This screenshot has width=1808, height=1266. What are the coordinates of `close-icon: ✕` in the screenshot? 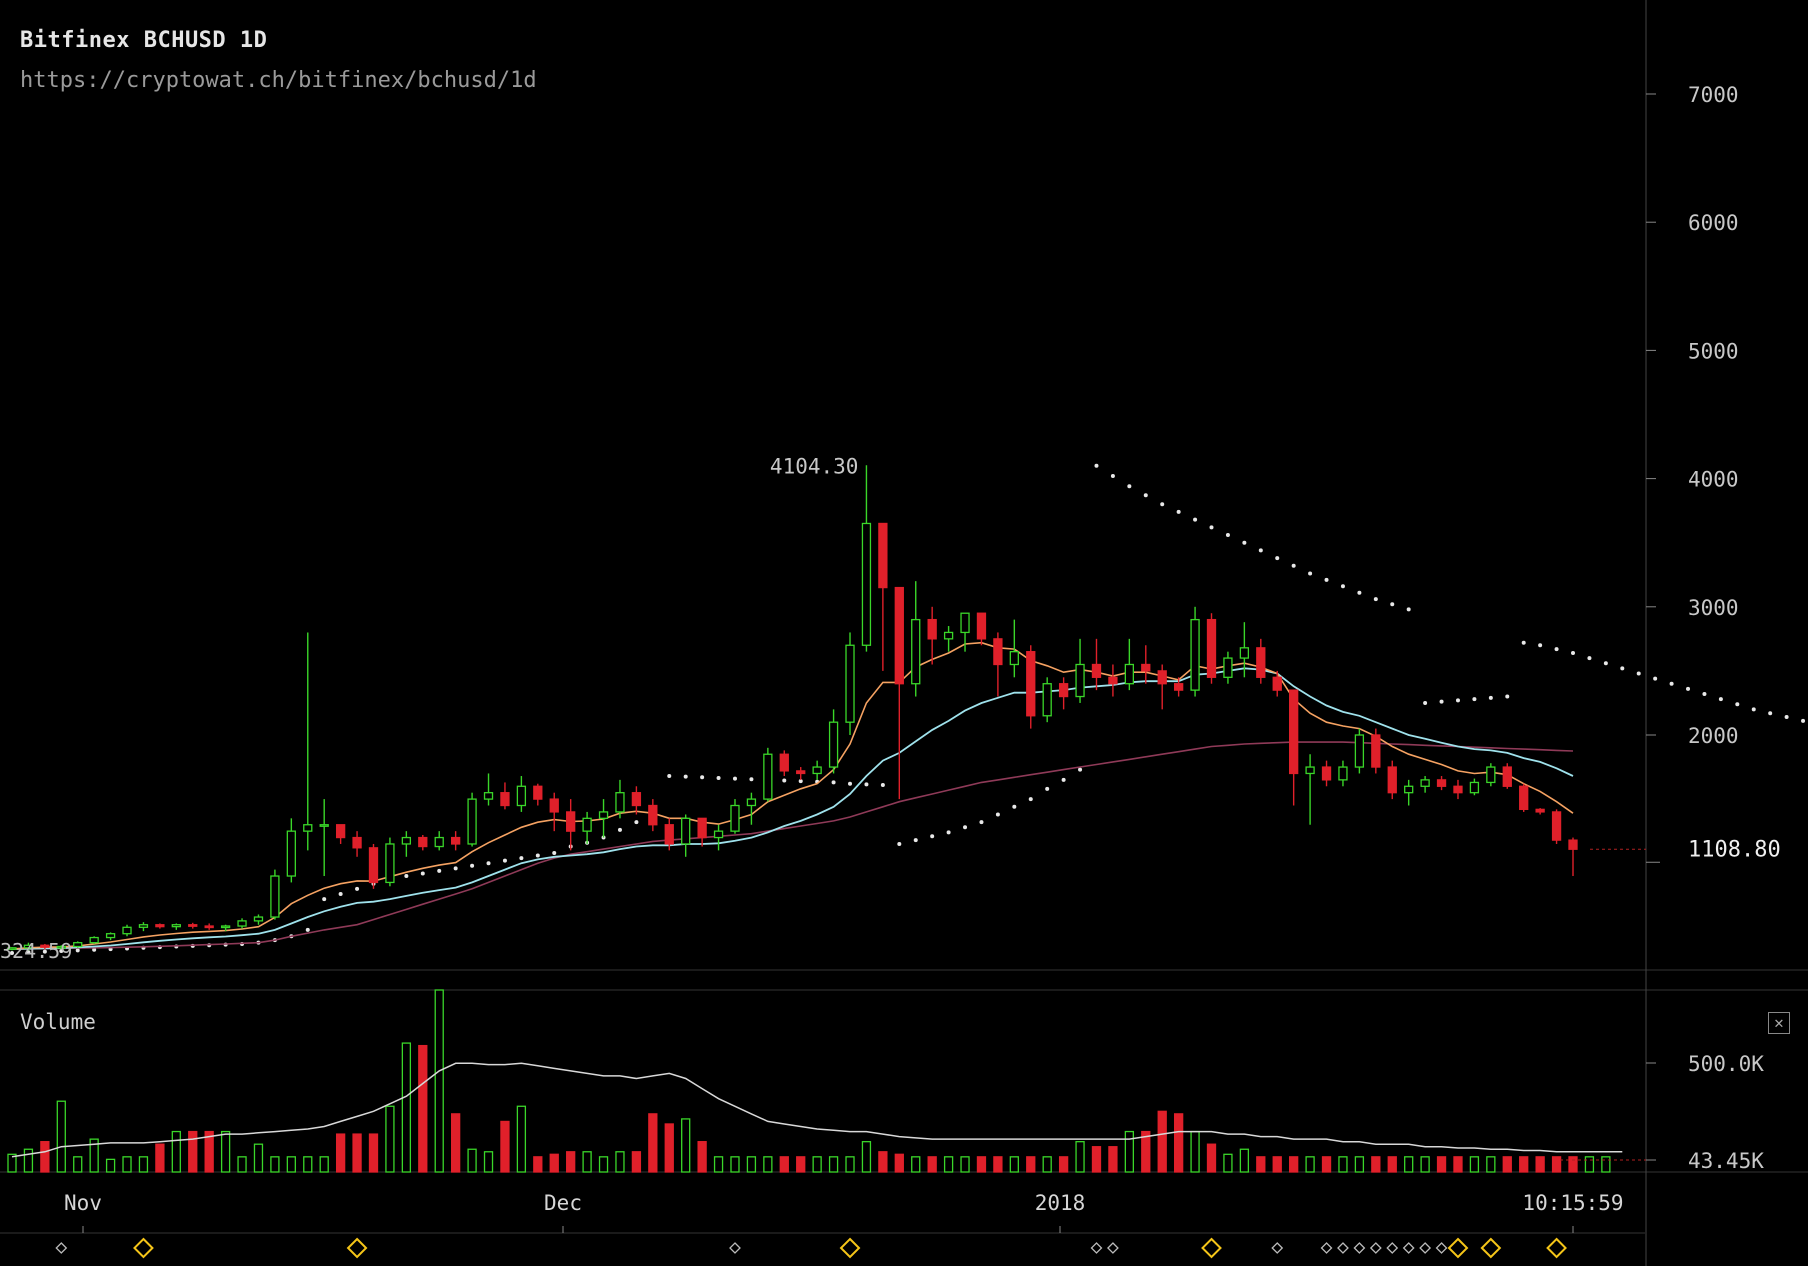 It's located at (1779, 1023).